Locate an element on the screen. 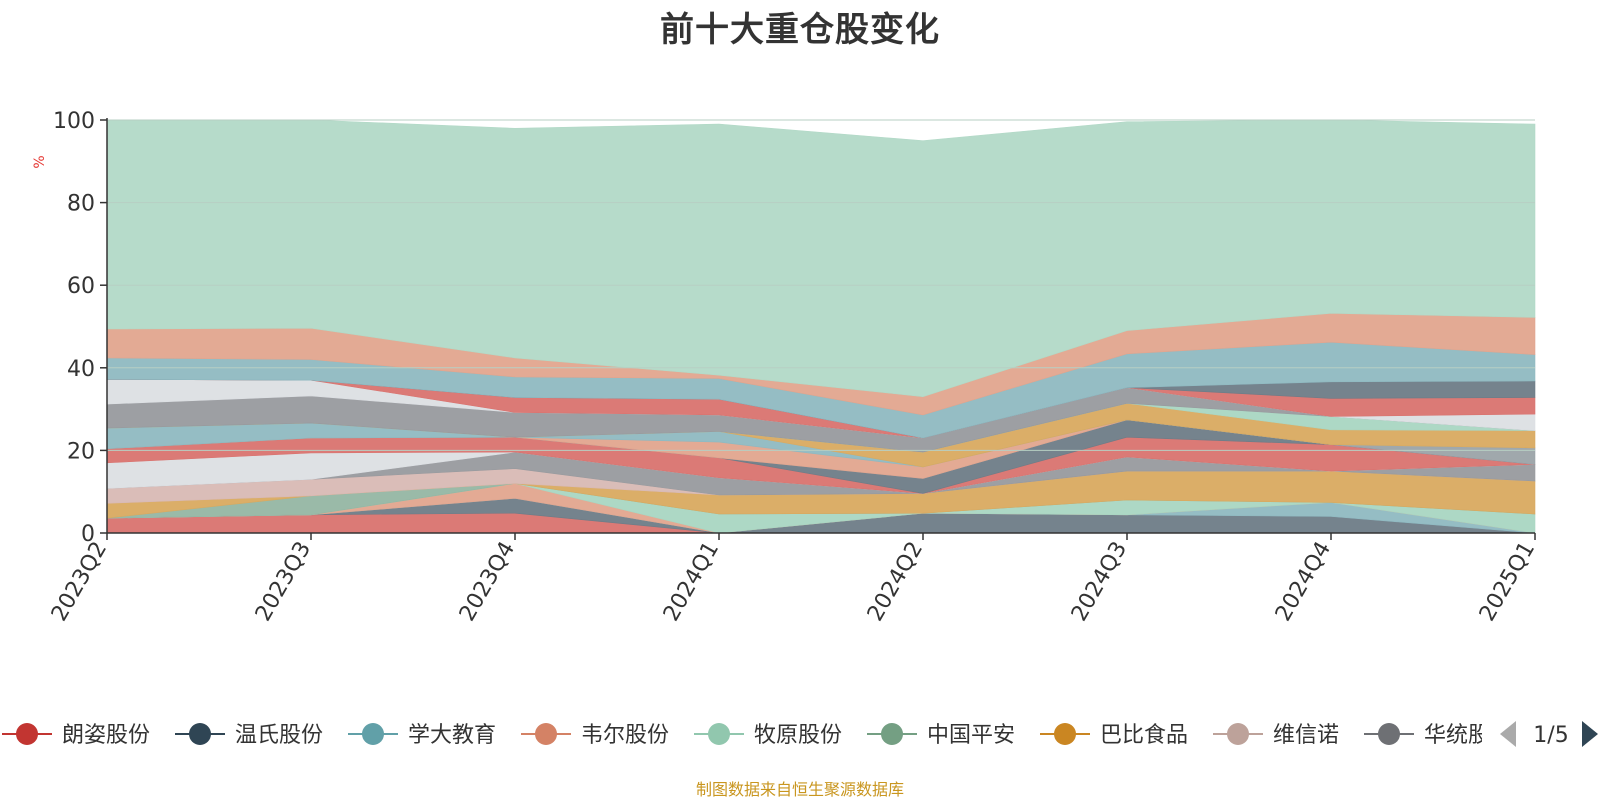 This screenshot has height=800, width=1600. y-axis-label: % is located at coordinates (40, 161).